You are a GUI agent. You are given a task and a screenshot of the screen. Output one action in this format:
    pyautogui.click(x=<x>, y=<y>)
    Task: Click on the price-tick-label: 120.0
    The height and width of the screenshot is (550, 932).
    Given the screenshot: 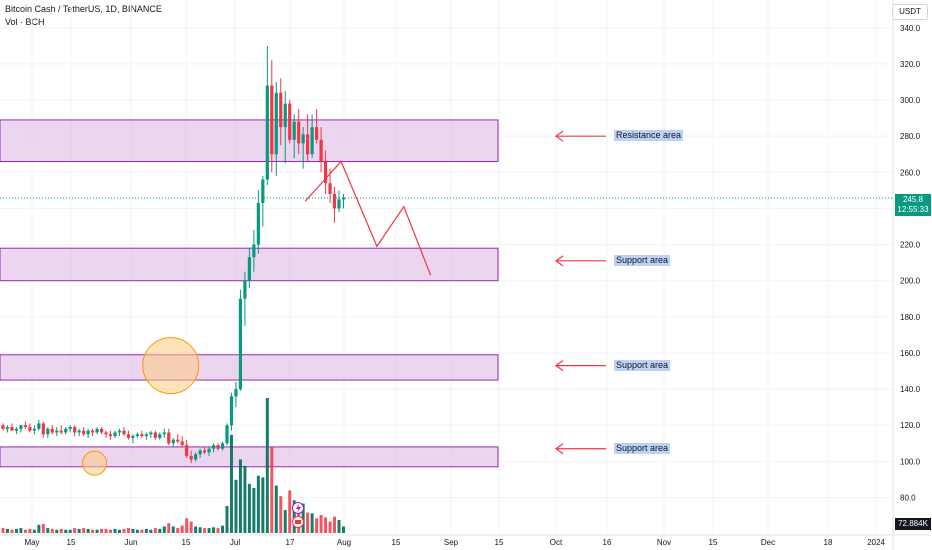 What is the action you would take?
    pyautogui.click(x=910, y=425)
    